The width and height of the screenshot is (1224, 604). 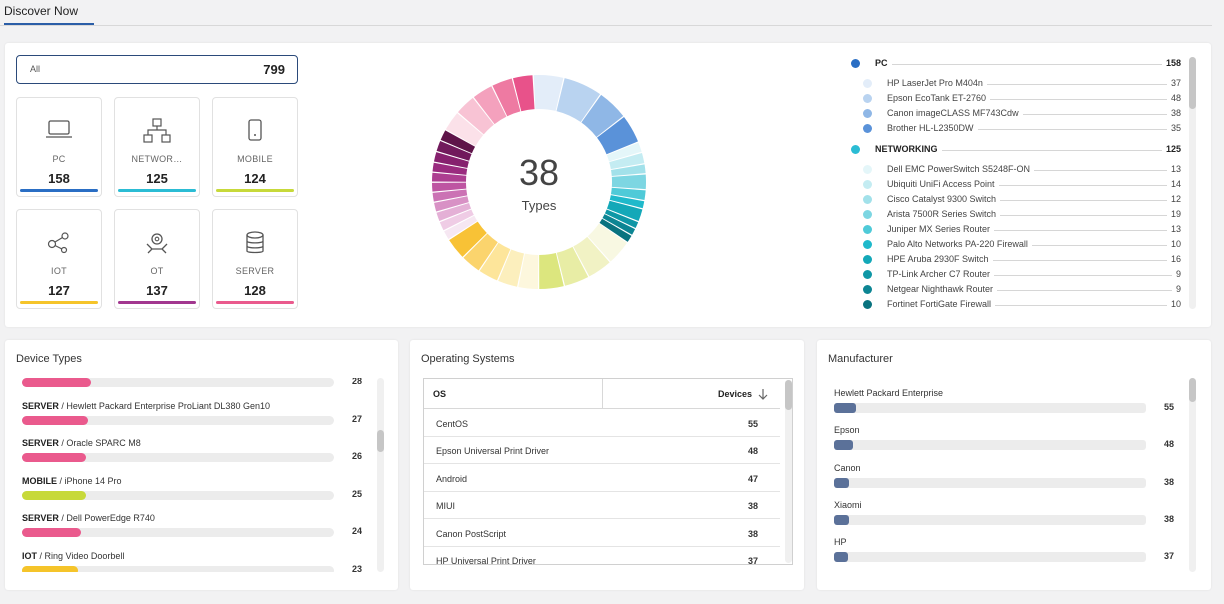 What do you see at coordinates (192, 456) in the screenshot?
I see `device-type-item: SERVER / Oracle SPARC M8 26` at bounding box center [192, 456].